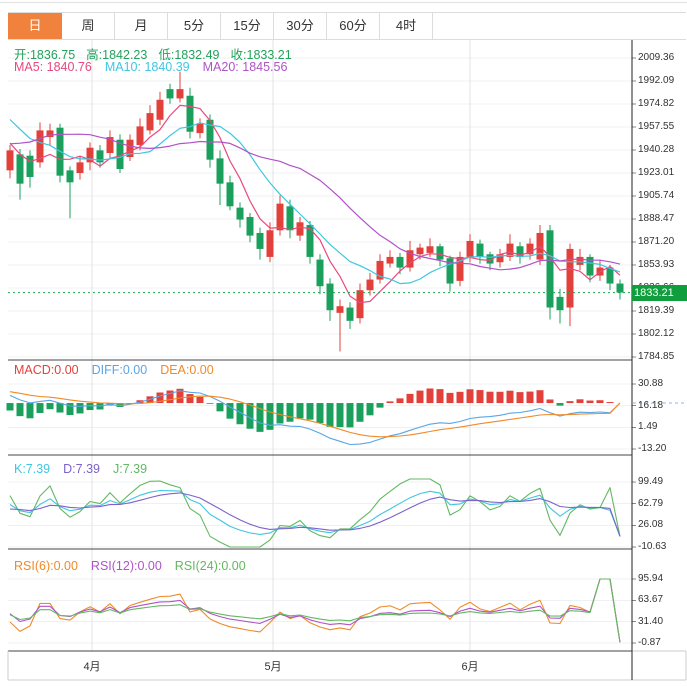 The height and width of the screenshot is (687, 687). Describe the element at coordinates (659, 292) in the screenshot. I see `current-price-badge: 1833.21` at that location.